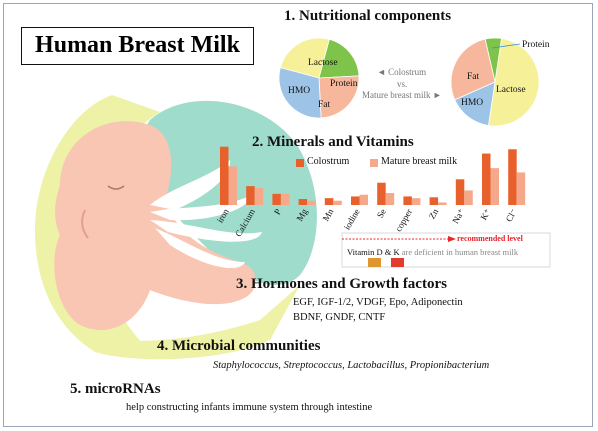 This screenshot has height=431, width=598. I want to click on title-box: Human Breast Milk, so click(137, 46).